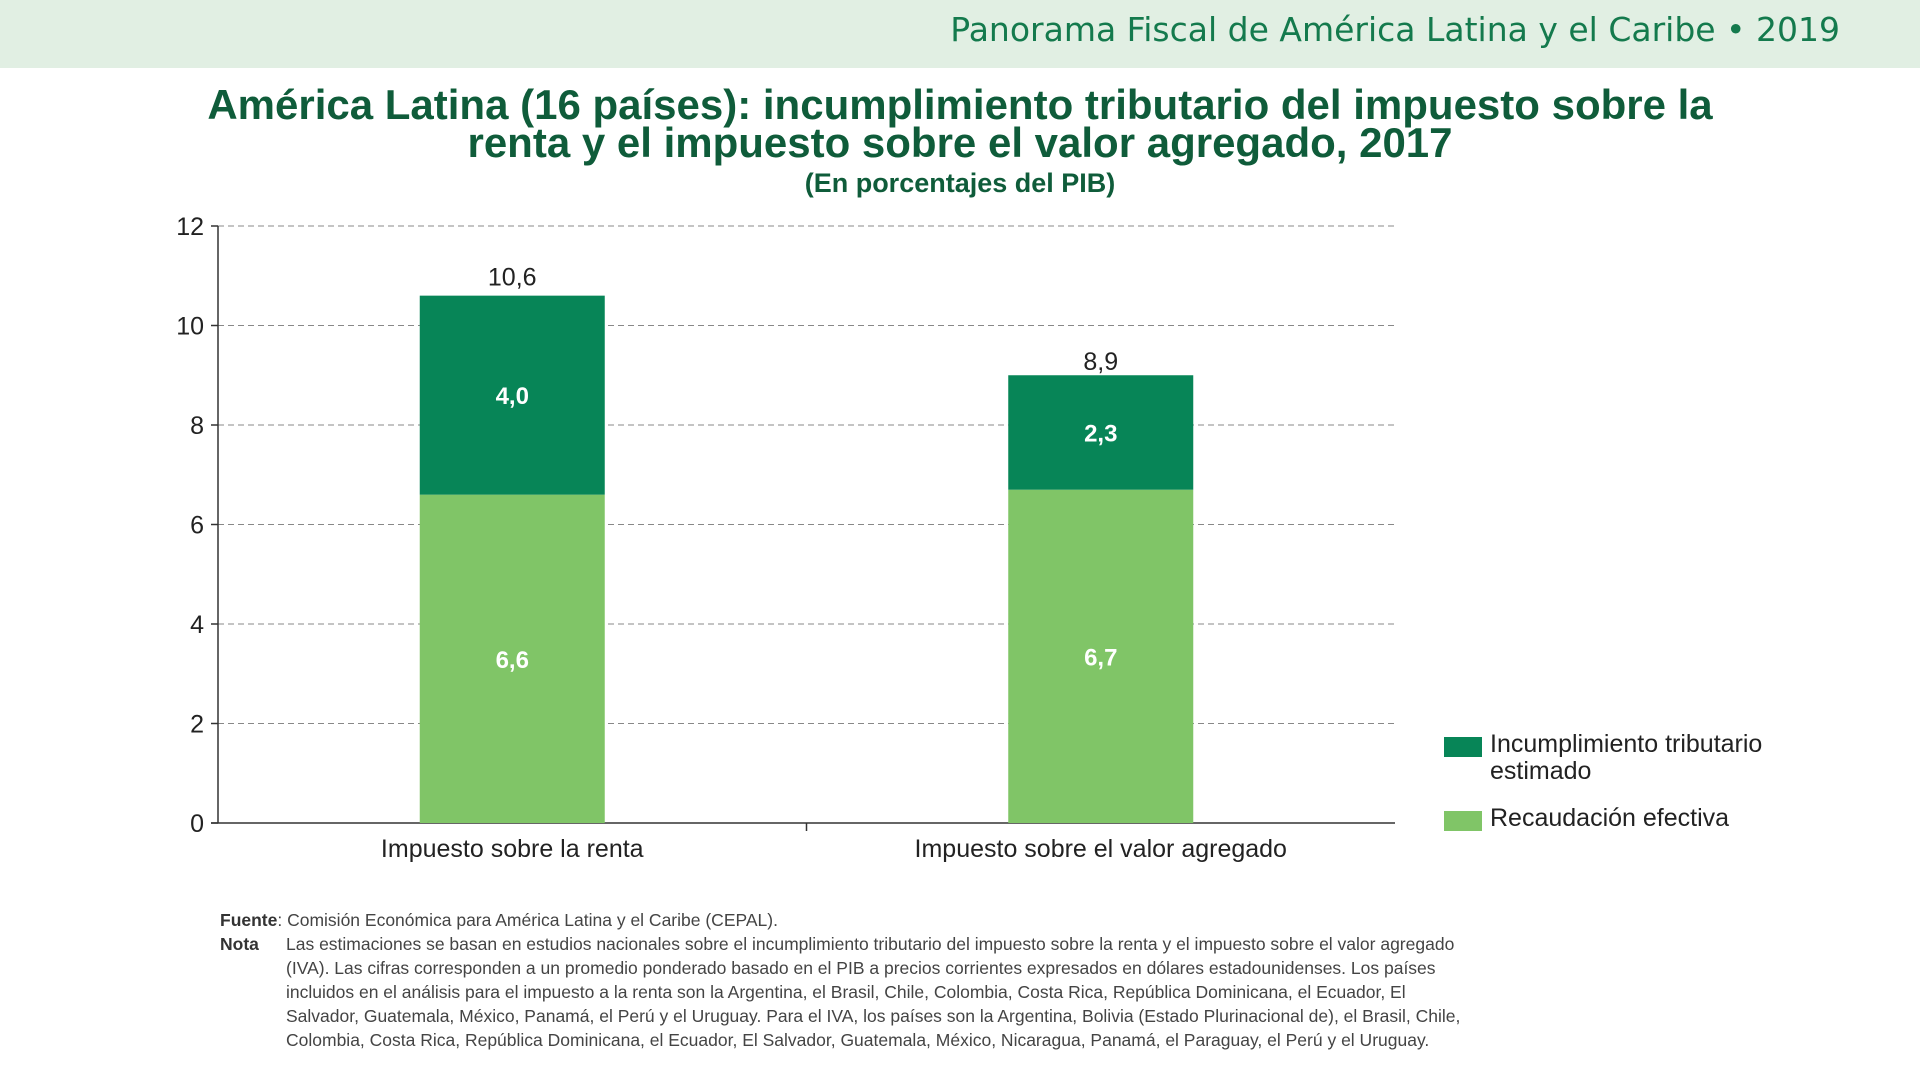 The width and height of the screenshot is (1920, 1079). What do you see at coordinates (960, 183) in the screenshot?
I see `chart-subtitle: (En porcentajes del PIB)` at bounding box center [960, 183].